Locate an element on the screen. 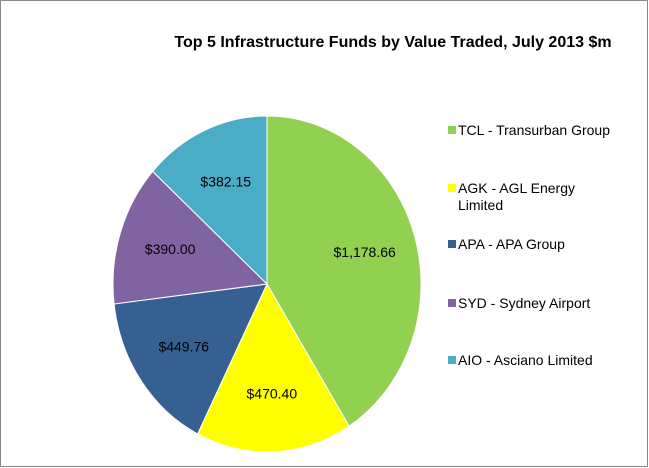  data-label: $382.15 is located at coordinates (225, 181).